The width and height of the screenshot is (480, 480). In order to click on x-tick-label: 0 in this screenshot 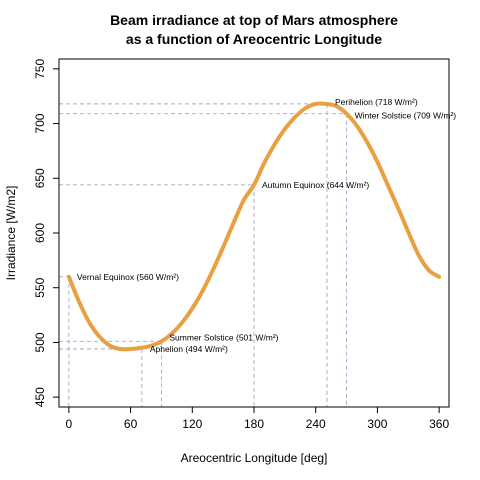, I will do `click(69, 424)`.